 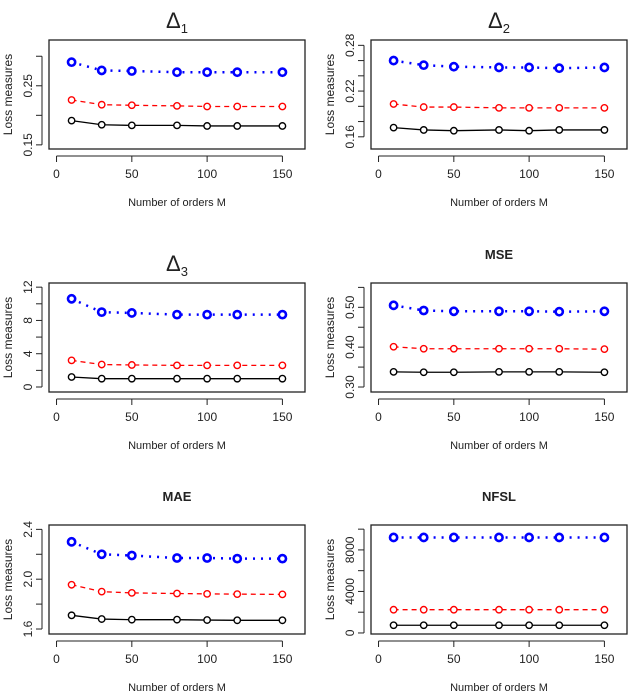 I want to click on y-tick-label: 0.15, so click(x=28, y=145).